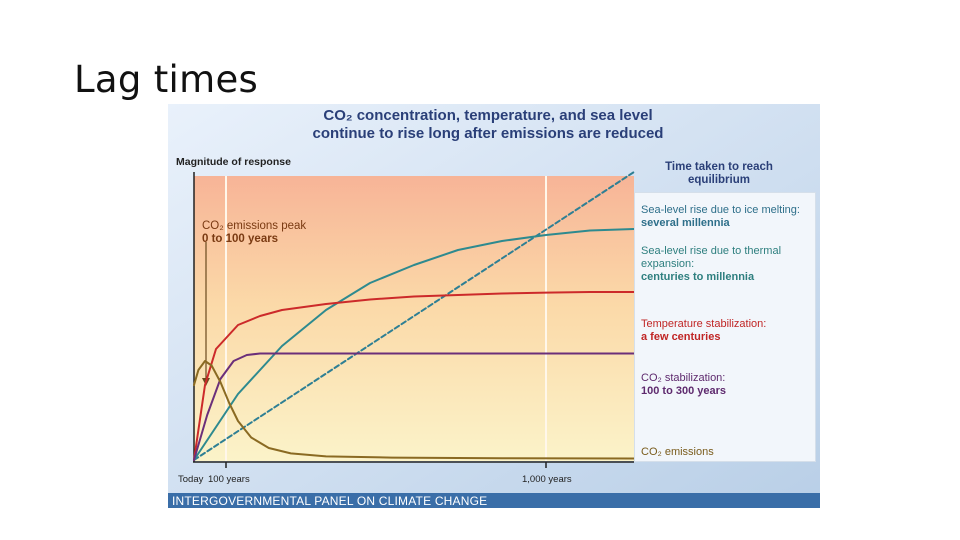  What do you see at coordinates (720, 210) in the screenshot?
I see `legend-label: Sea-level rise due to ice melting:` at bounding box center [720, 210].